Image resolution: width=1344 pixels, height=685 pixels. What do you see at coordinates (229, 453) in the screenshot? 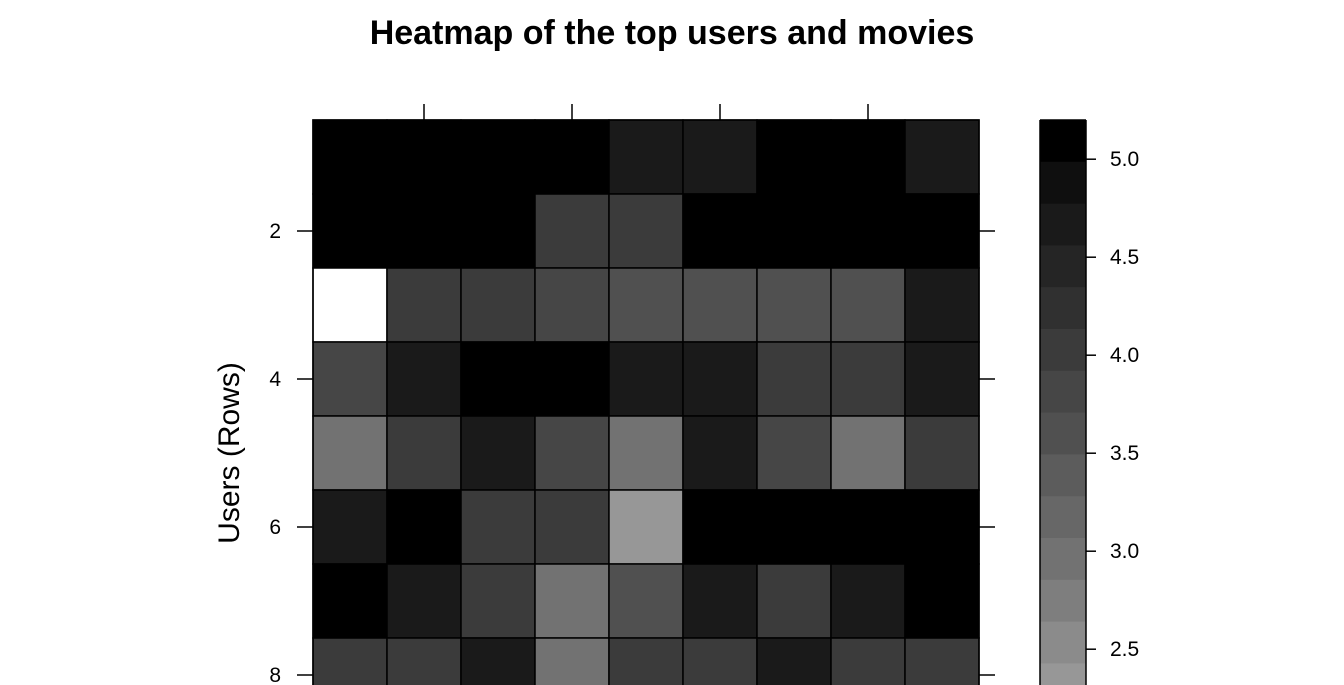
I see `y-axis-label: Users (Rows)` at bounding box center [229, 453].